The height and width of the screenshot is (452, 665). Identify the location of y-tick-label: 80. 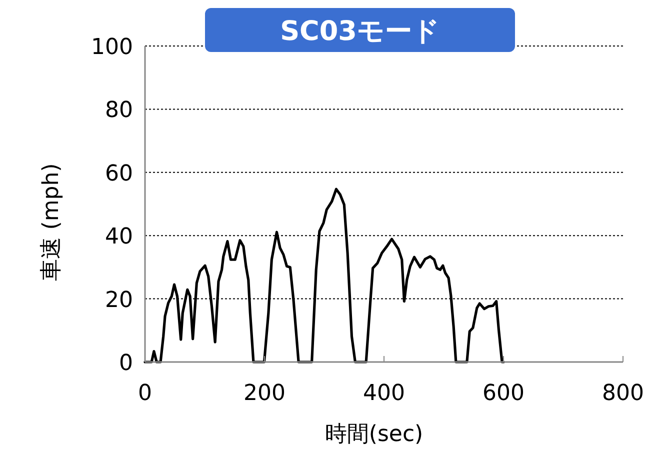
(119, 111).